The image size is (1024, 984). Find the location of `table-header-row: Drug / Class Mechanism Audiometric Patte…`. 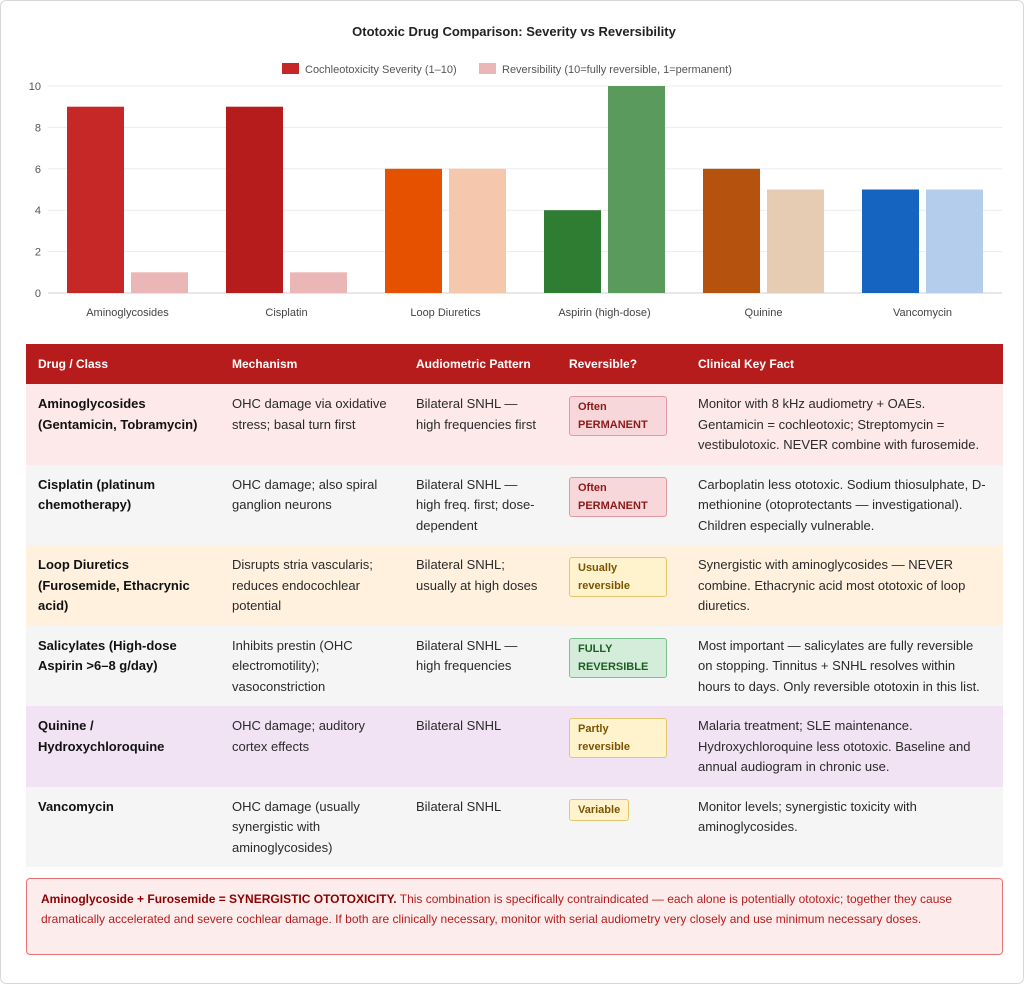

table-header-row: Drug / Class Mechanism Audiometric Patte… is located at coordinates (514, 364).